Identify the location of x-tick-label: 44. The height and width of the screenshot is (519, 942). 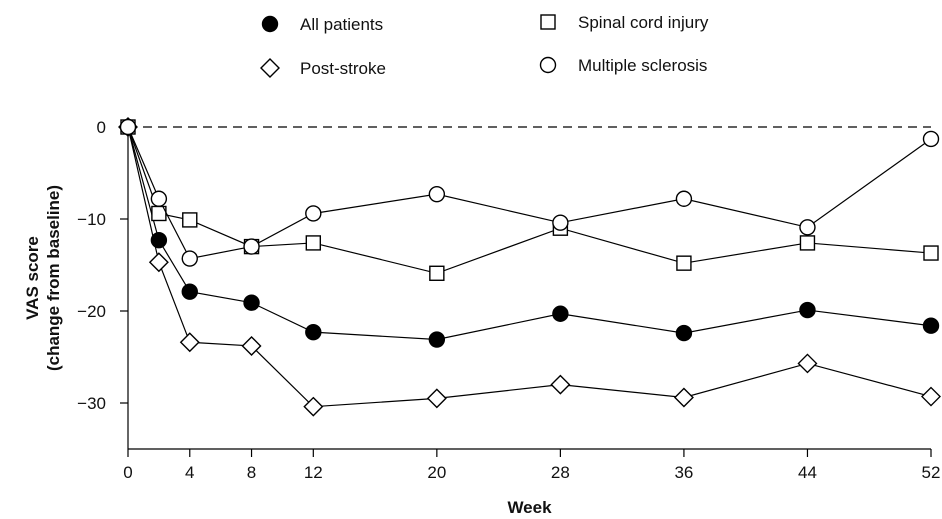
(807, 472).